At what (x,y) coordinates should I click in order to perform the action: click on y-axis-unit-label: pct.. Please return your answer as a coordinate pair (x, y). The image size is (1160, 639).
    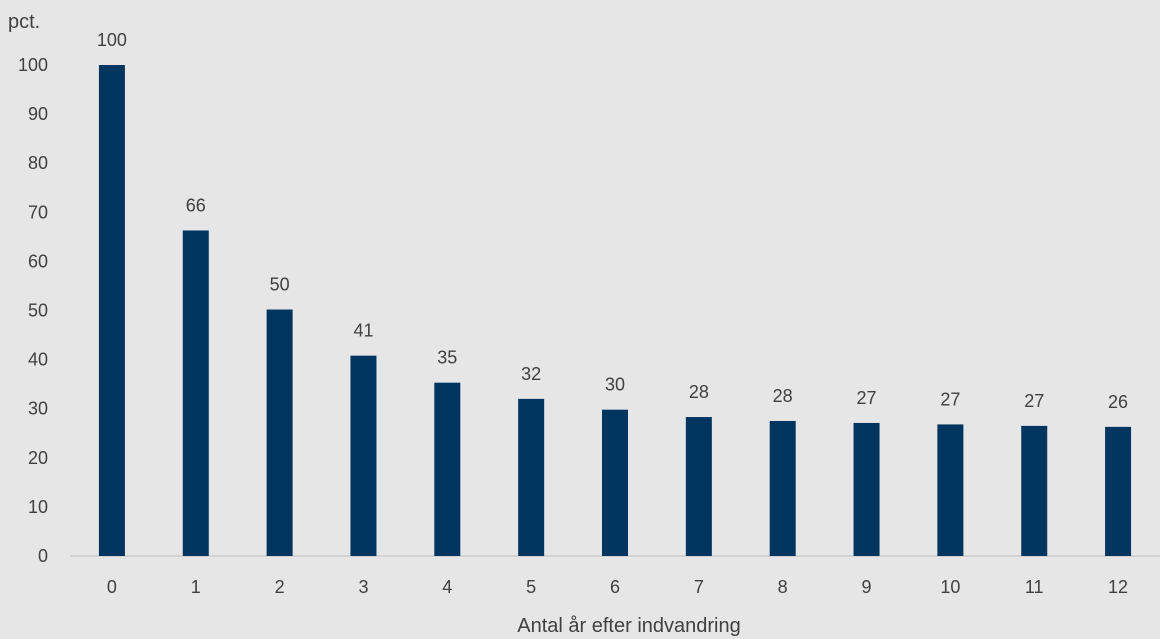
    Looking at the image, I should click on (24, 22).